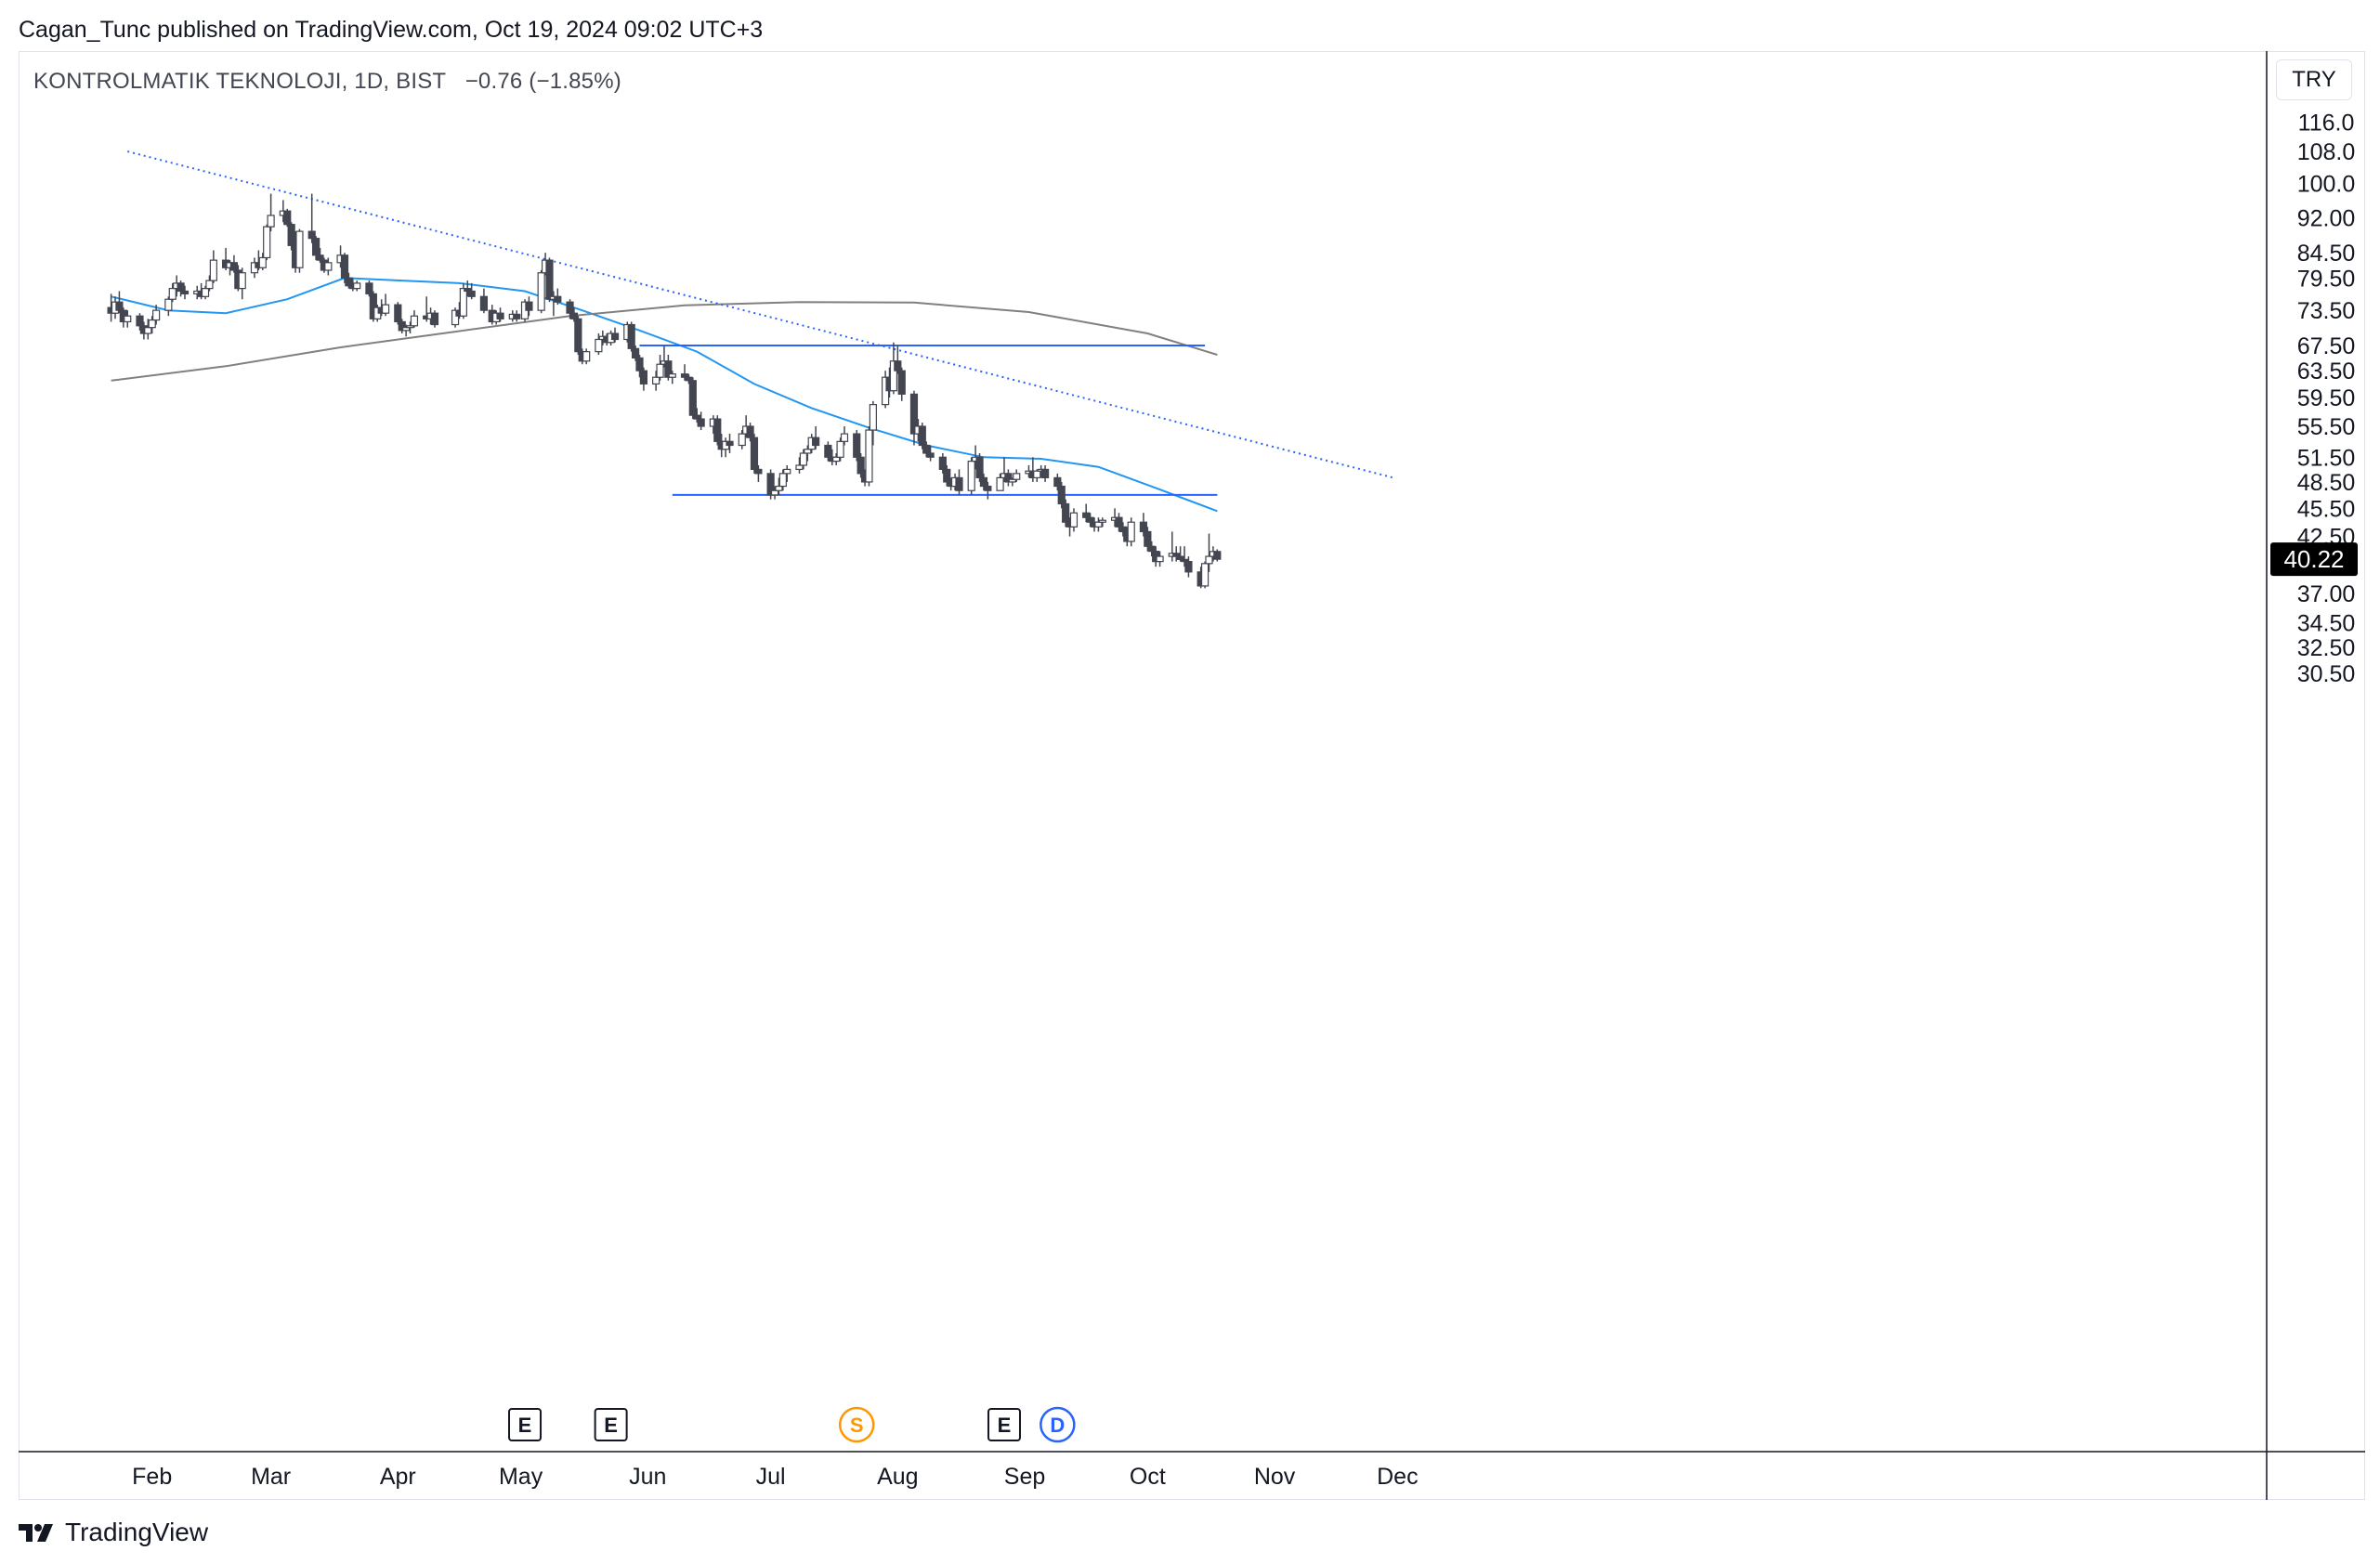 Image resolution: width=2380 pixels, height=1564 pixels. What do you see at coordinates (398, 1477) in the screenshot?
I see `time-tick-label: Apr` at bounding box center [398, 1477].